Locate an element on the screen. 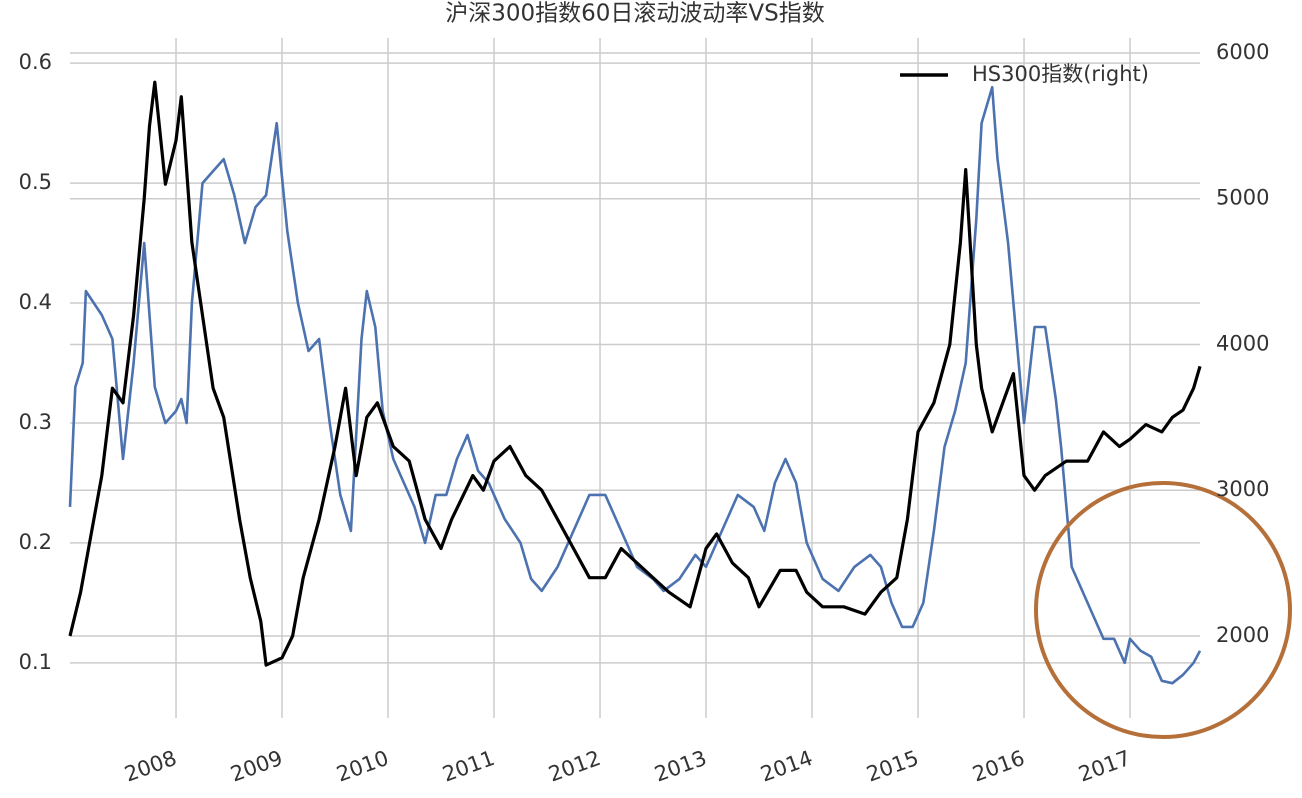 This screenshot has width=1302, height=798. y-tick-label: 0.2 is located at coordinates (35, 542).